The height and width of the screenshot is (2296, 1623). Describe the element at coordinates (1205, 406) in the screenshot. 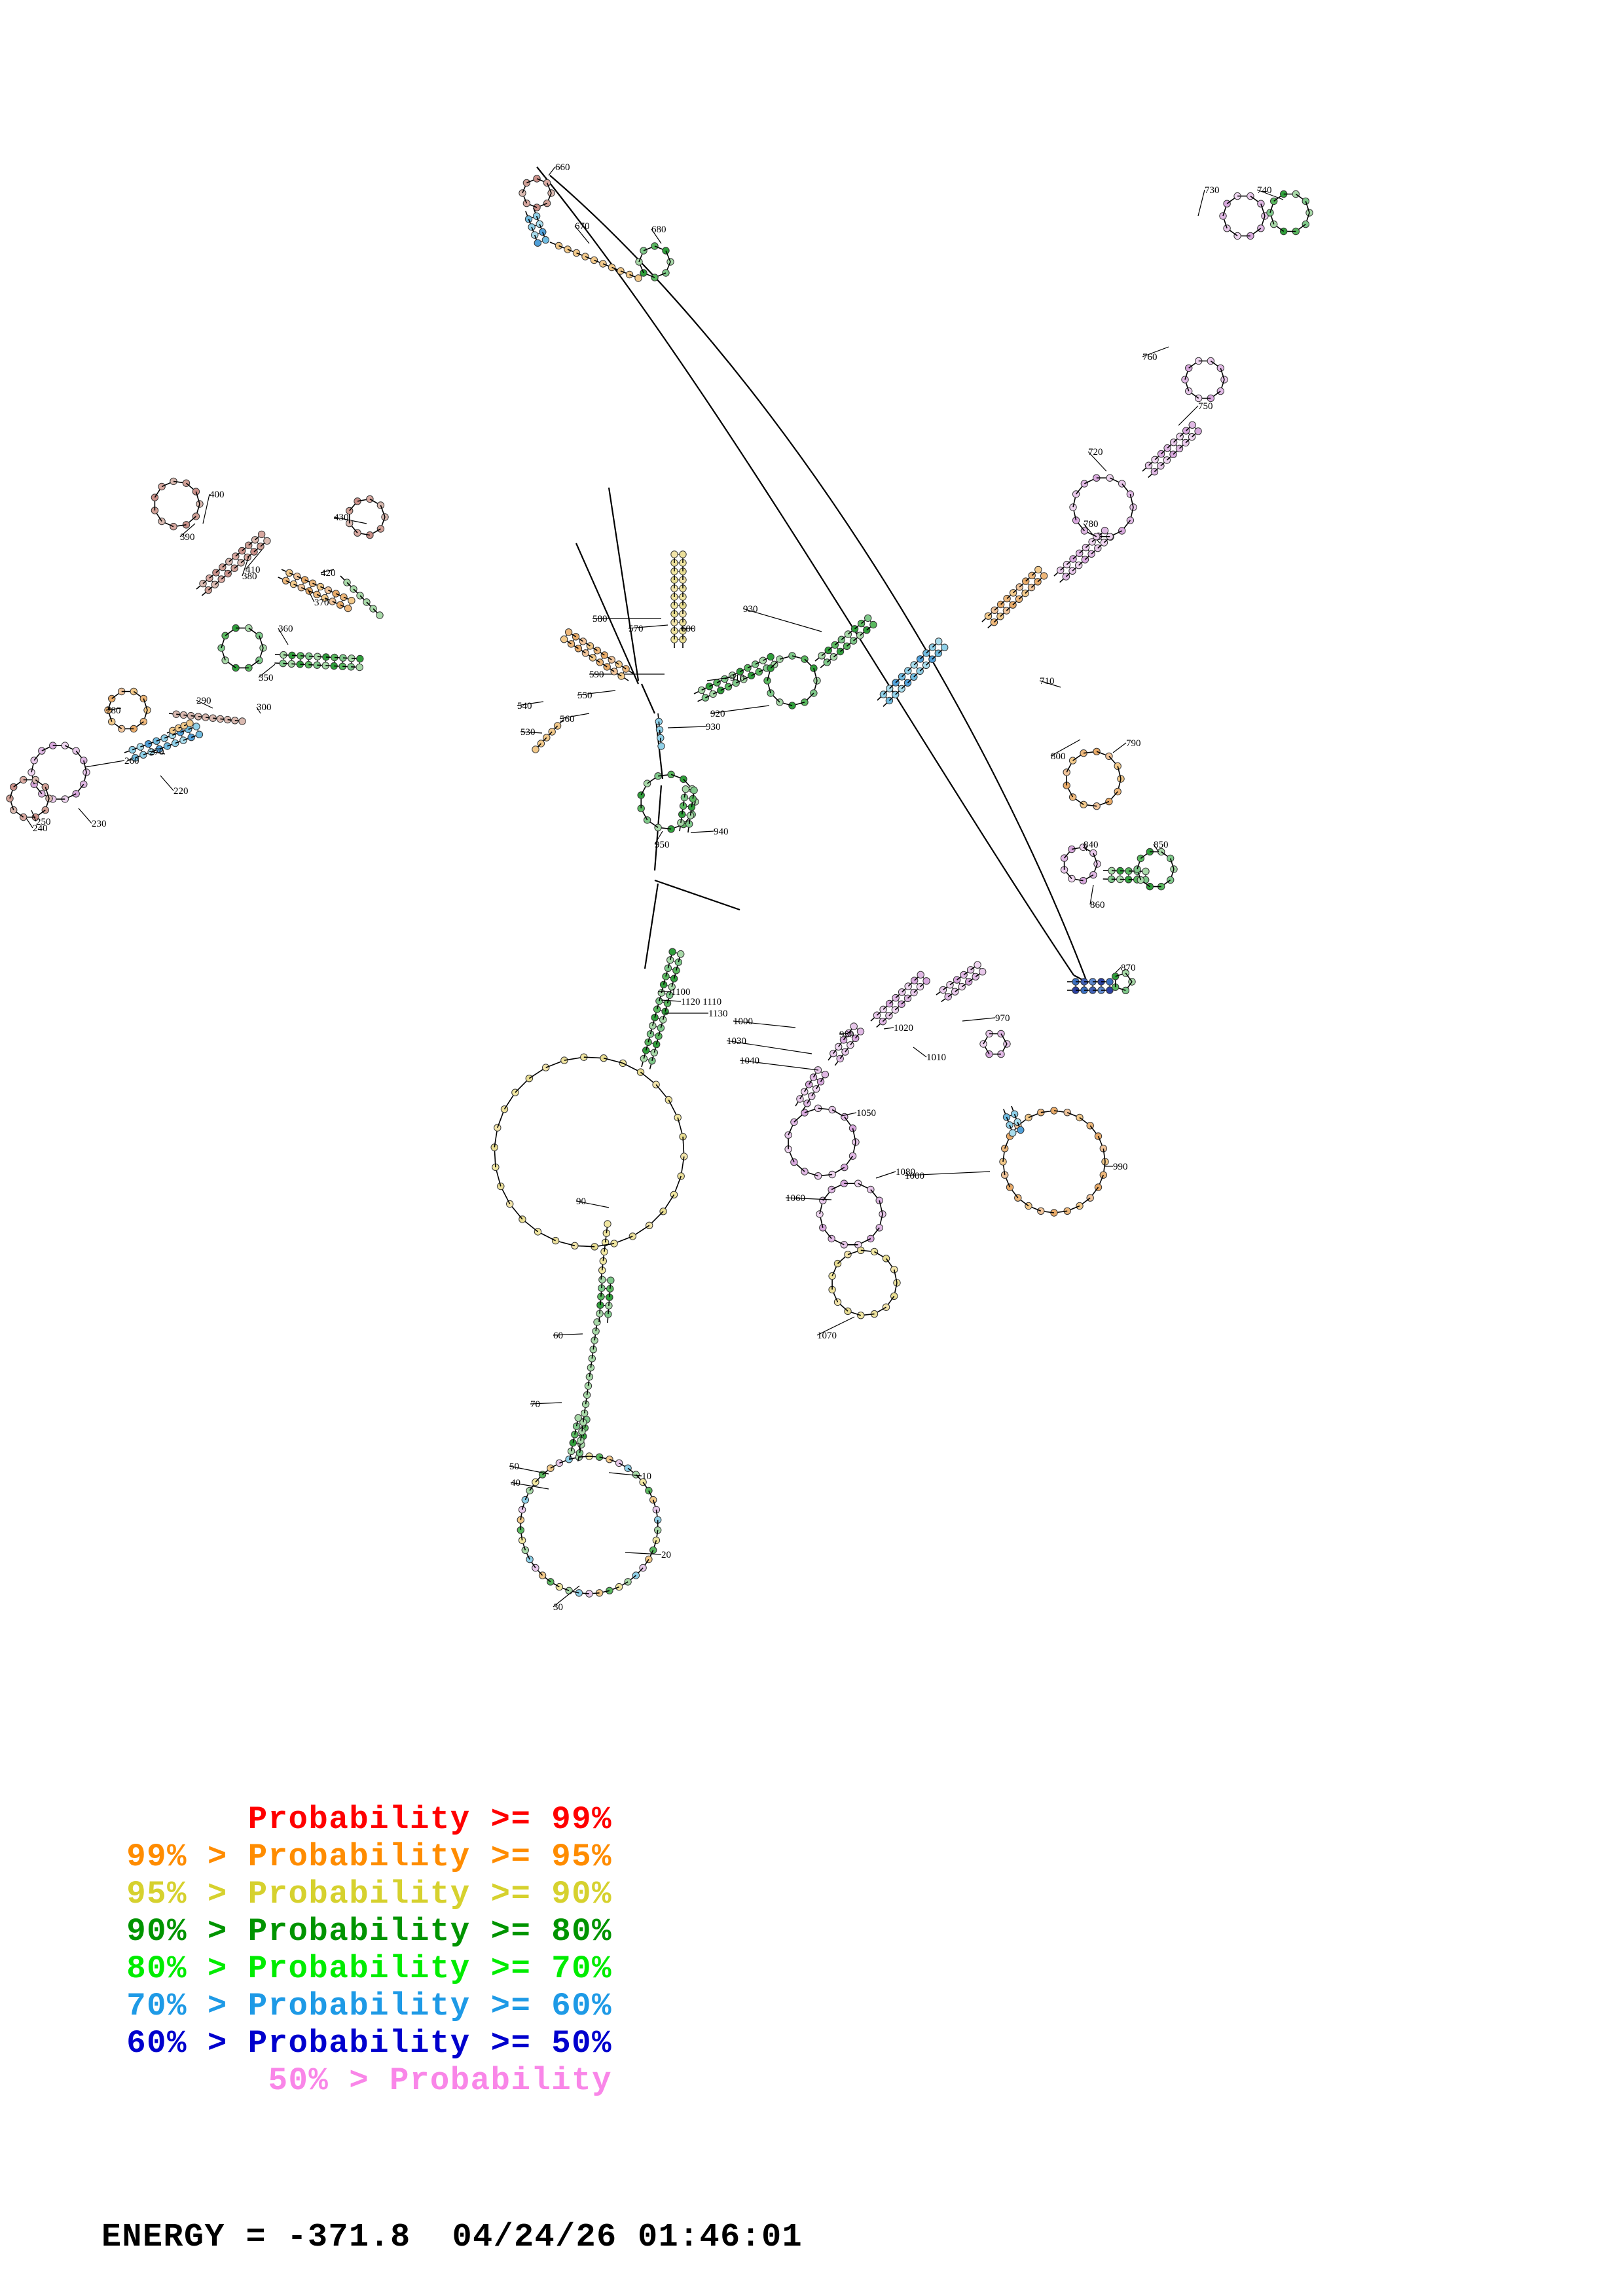

I see `position-label: 750` at that location.